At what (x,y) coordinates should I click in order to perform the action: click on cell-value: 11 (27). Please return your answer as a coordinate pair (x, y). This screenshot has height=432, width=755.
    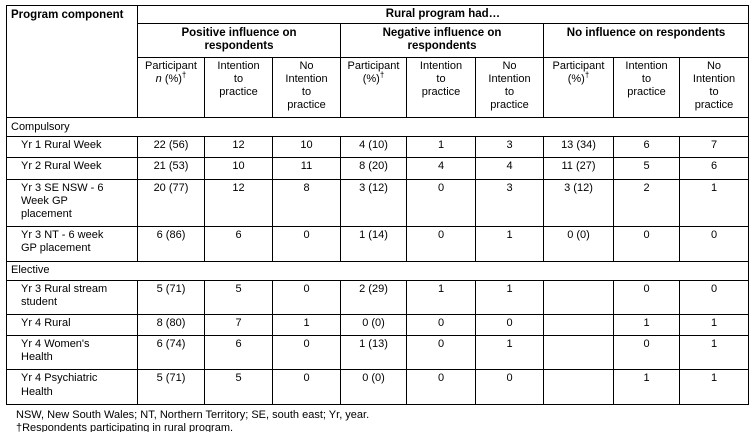
    Looking at the image, I should click on (578, 168).